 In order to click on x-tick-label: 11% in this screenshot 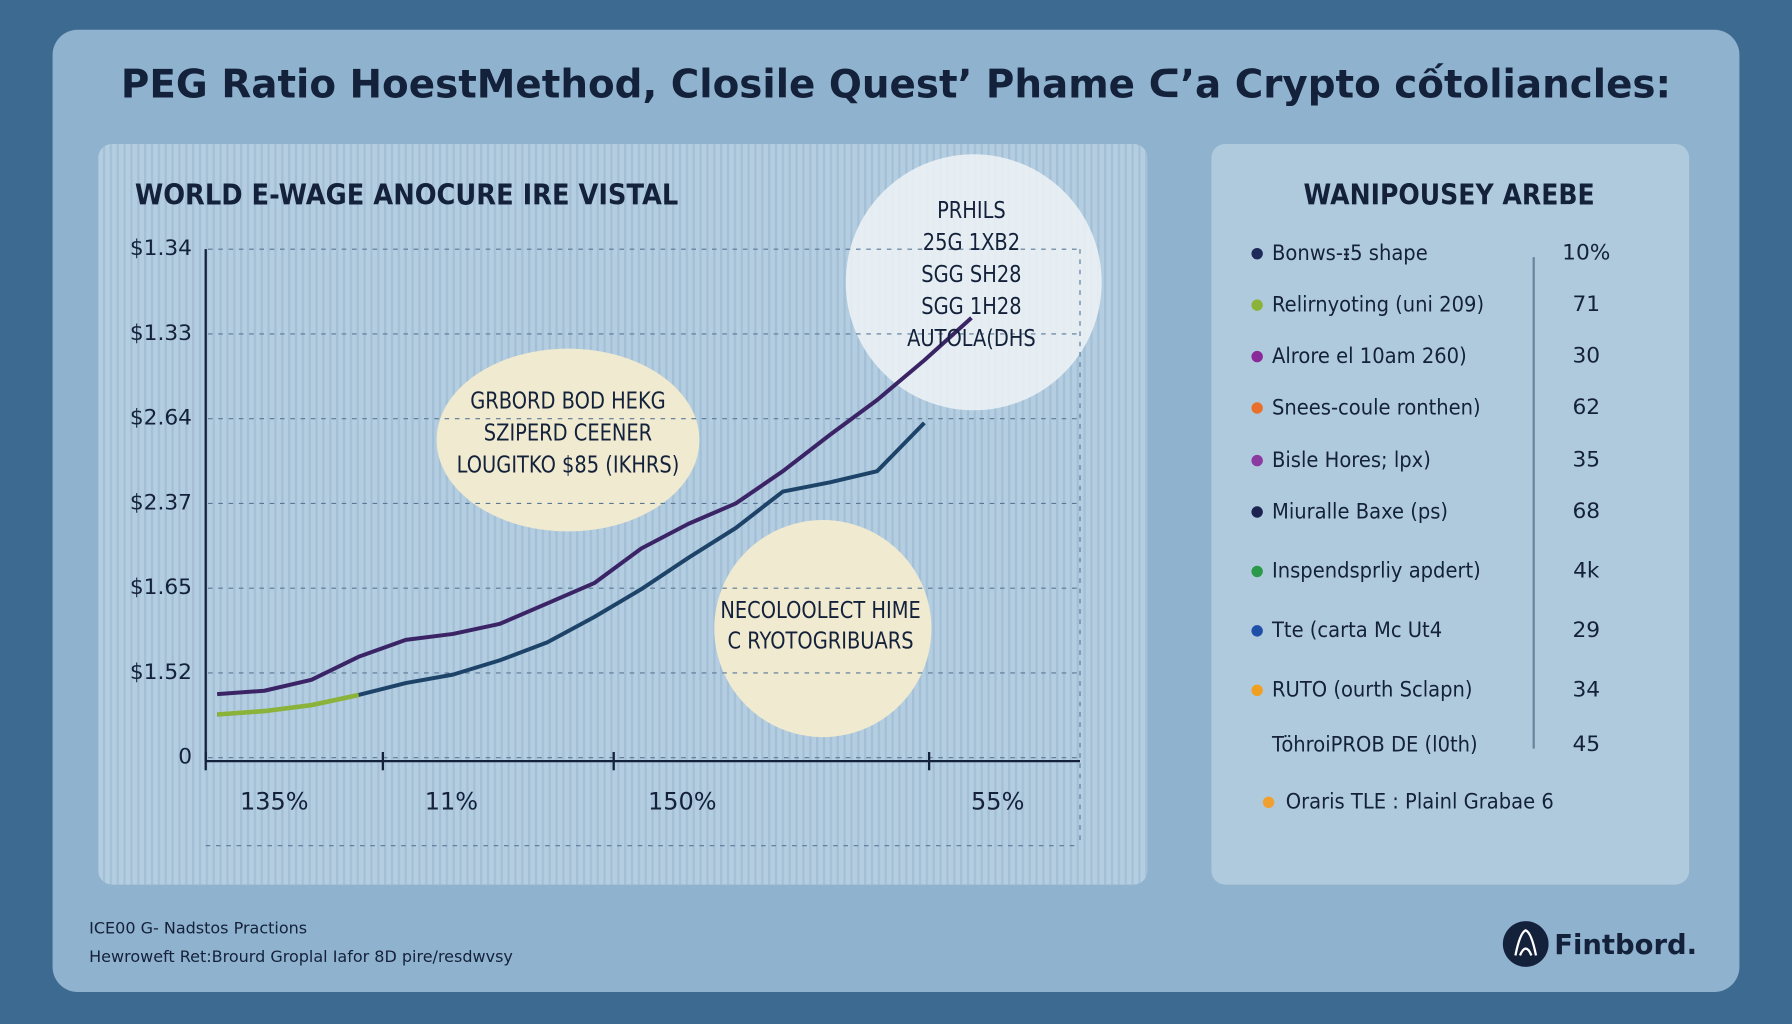, I will do `click(451, 801)`.